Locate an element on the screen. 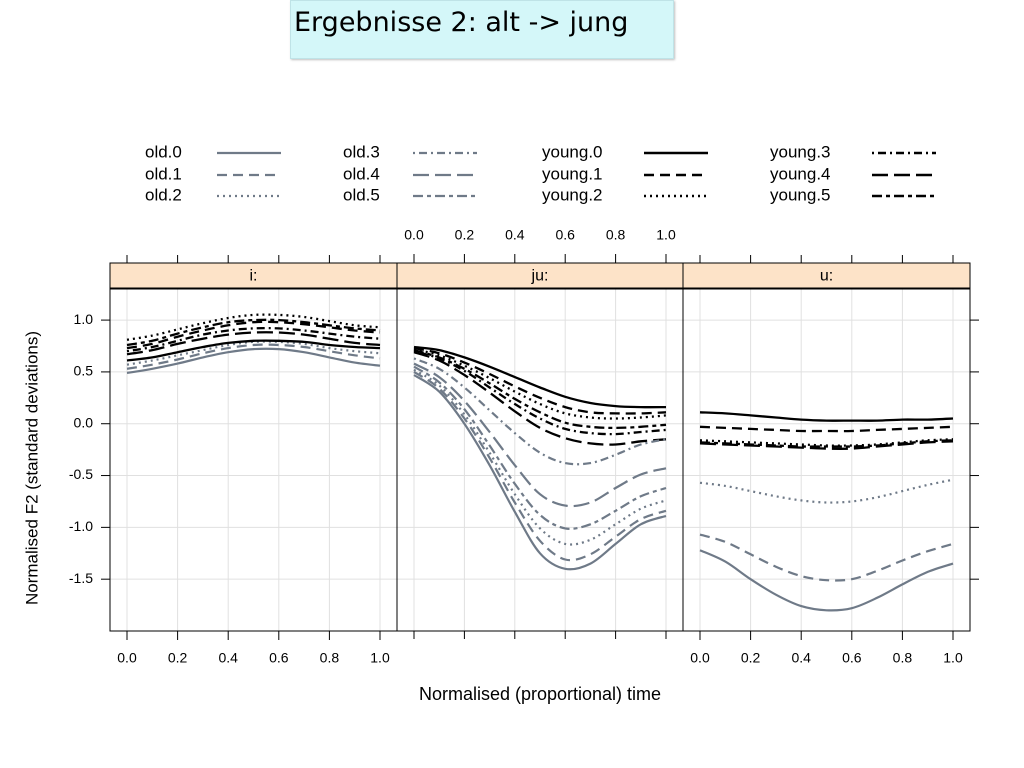 This screenshot has height=768, width=1024. panel-2: ju: is located at coordinates (540, 446).